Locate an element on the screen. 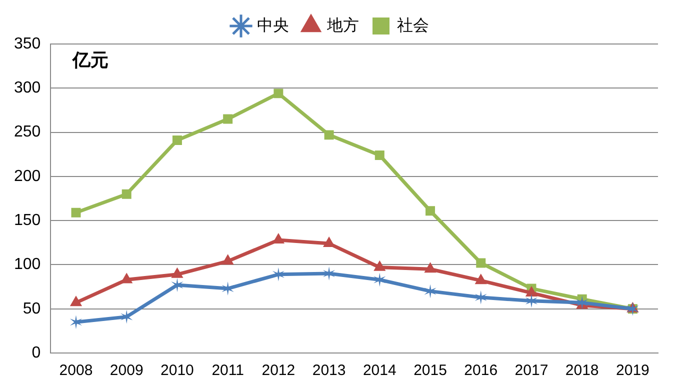 The width and height of the screenshot is (676, 387). y-tick-label: 150 is located at coordinates (27, 220).